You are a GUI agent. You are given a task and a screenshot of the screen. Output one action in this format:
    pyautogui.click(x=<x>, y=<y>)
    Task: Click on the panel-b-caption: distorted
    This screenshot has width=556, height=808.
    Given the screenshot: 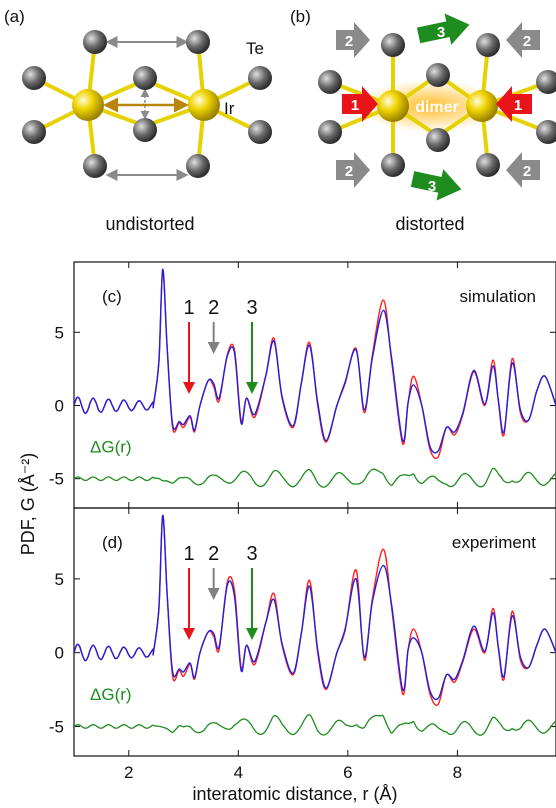 What is the action you would take?
    pyautogui.click(x=429, y=224)
    